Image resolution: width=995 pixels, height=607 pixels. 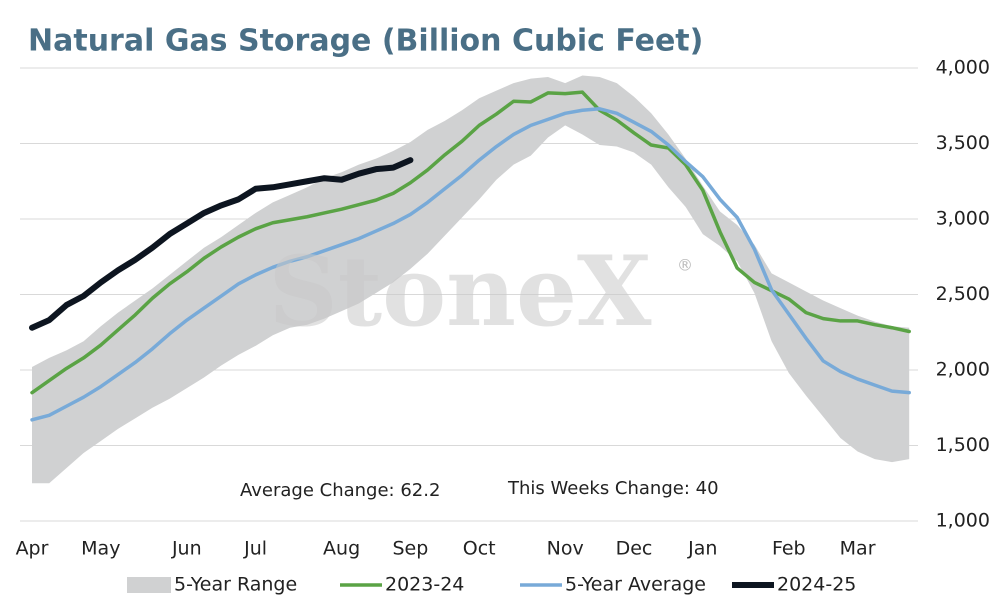 What do you see at coordinates (410, 549) in the screenshot?
I see `x-tick-label: Sep` at bounding box center [410, 549].